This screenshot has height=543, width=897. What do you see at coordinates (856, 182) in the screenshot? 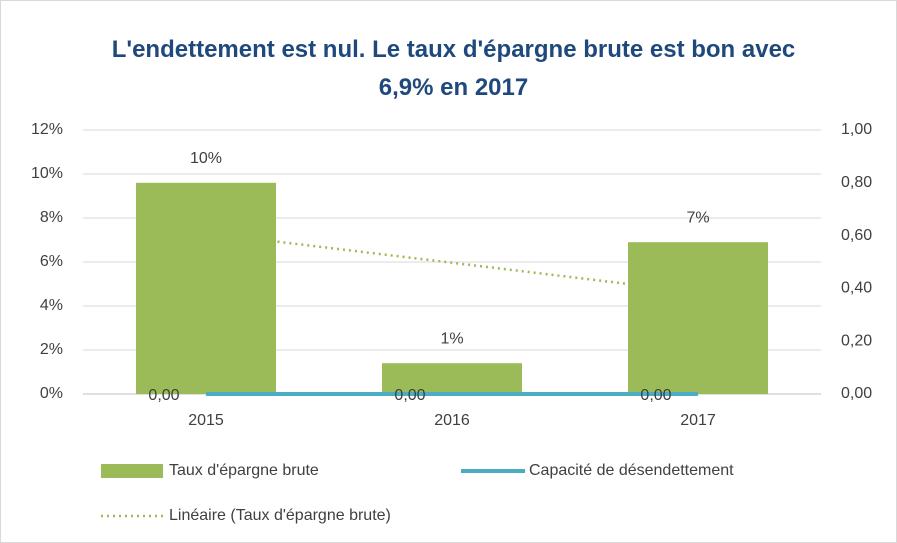
I see `y2-tick-label: 0,80` at bounding box center [856, 182].